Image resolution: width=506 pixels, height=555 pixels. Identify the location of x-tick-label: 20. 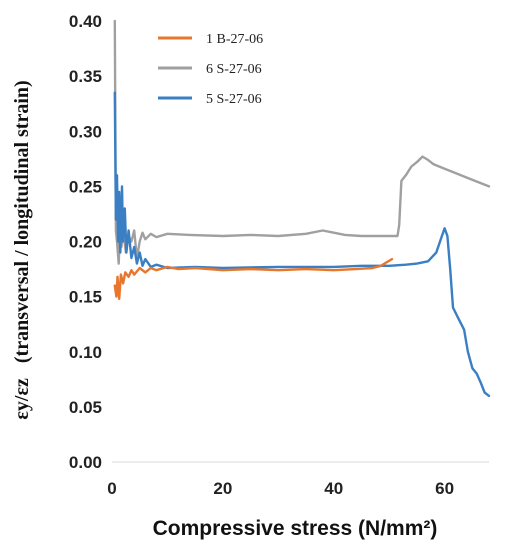
(222, 488).